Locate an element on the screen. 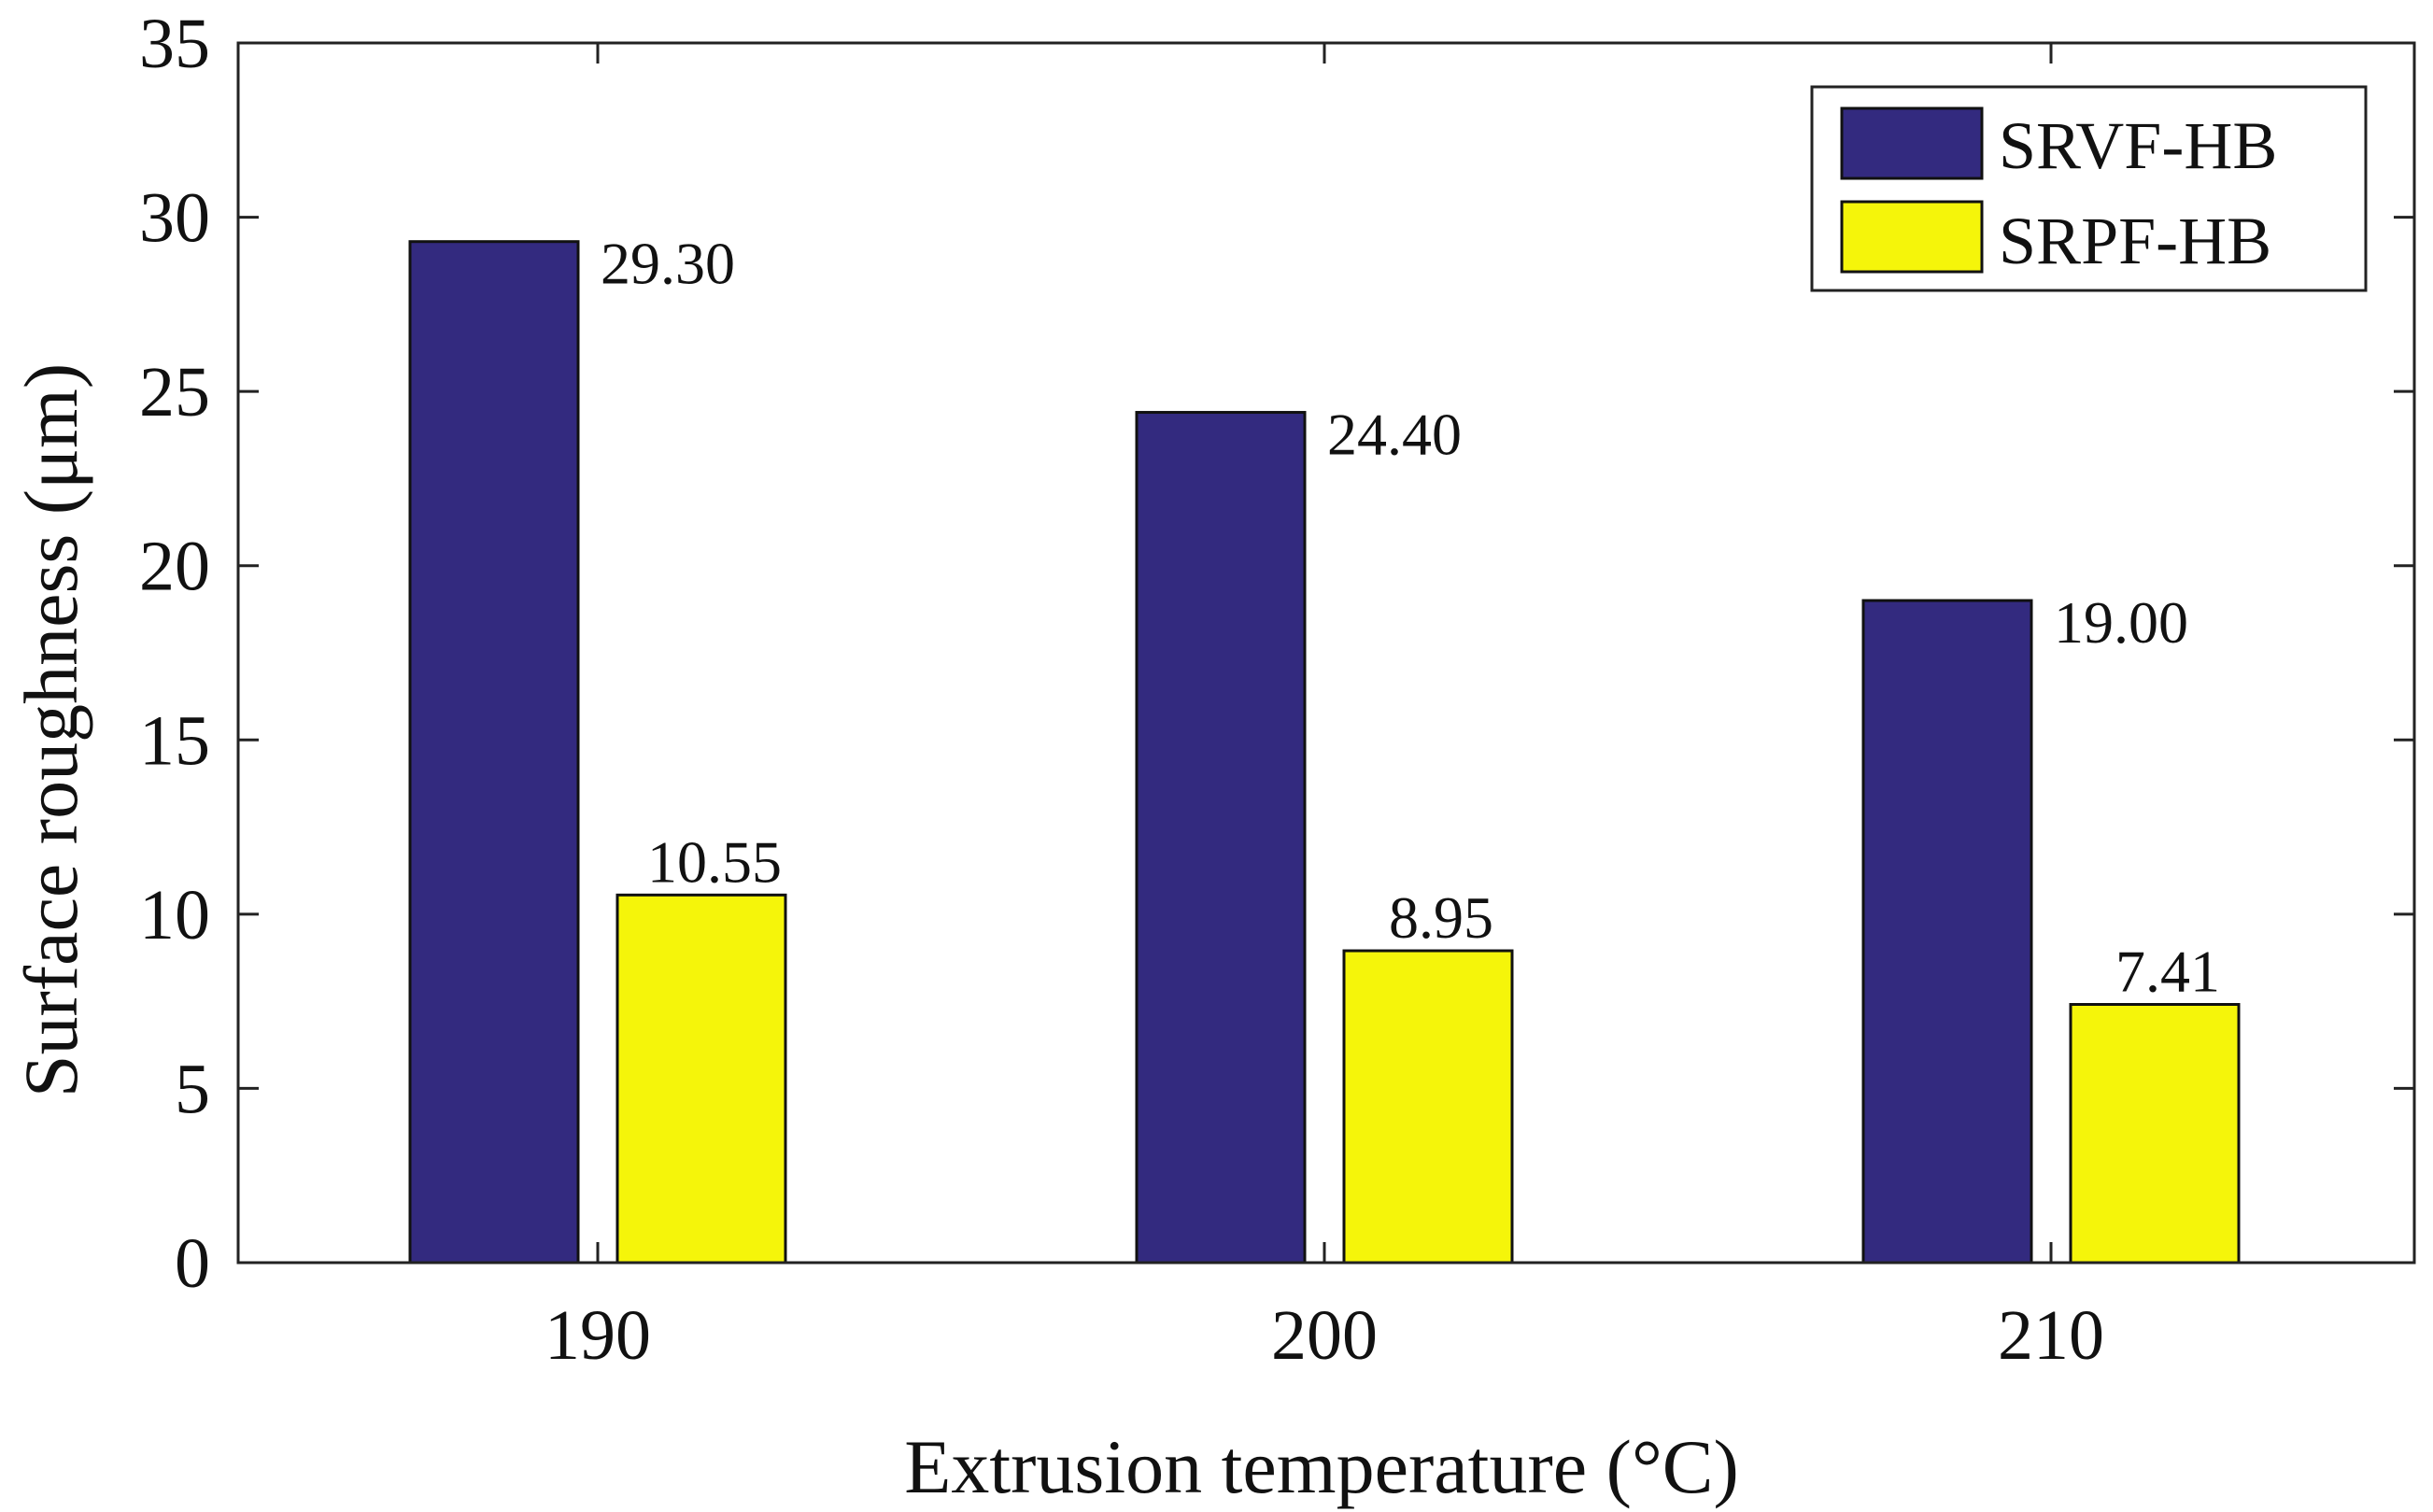 This screenshot has height=1512, width=2433. data-label-srvf-hb-210: 19.00 is located at coordinates (2121, 622).